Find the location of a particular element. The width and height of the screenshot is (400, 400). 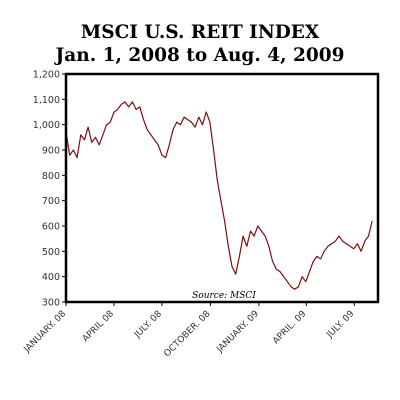

chart-subtitle: Jan. 1, 2008 to Aug. 4, 2009 is located at coordinates (200, 55).